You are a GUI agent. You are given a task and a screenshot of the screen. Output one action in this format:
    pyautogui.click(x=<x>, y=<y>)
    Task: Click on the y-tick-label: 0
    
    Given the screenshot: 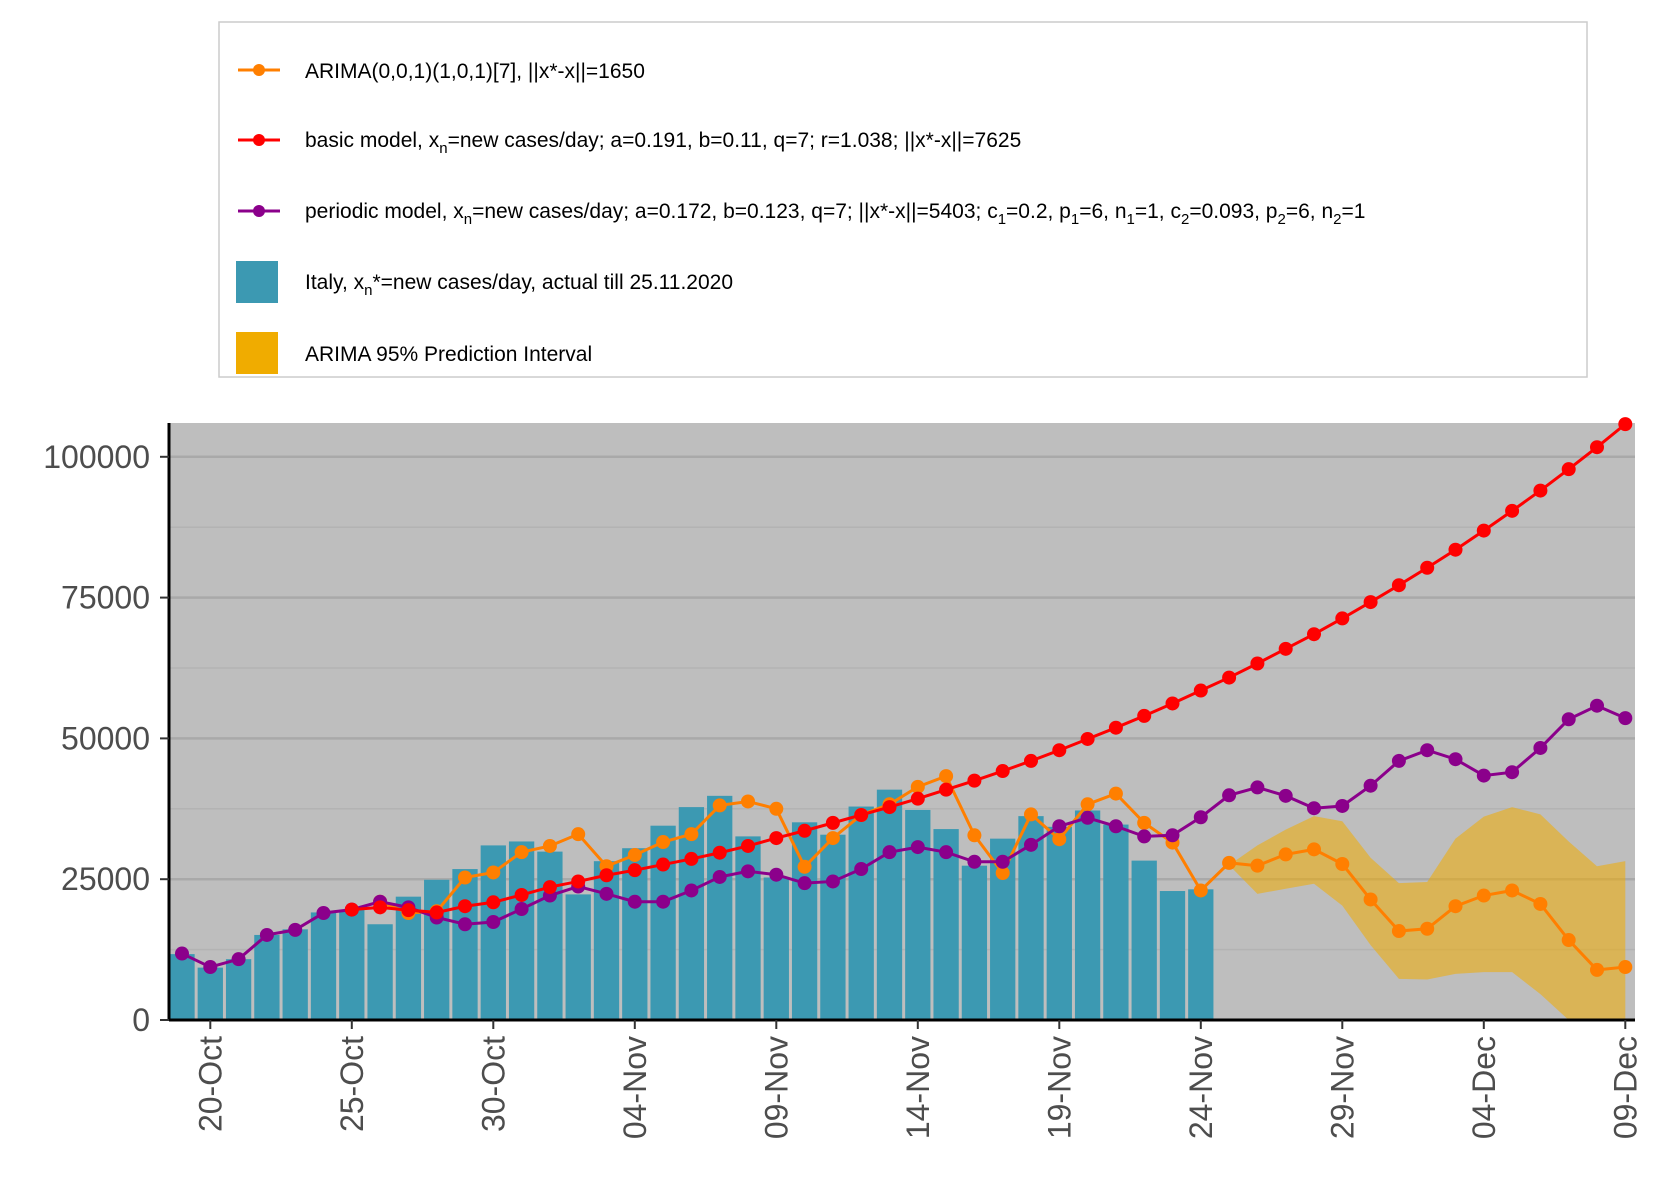 What is the action you would take?
    pyautogui.click(x=141, y=1020)
    